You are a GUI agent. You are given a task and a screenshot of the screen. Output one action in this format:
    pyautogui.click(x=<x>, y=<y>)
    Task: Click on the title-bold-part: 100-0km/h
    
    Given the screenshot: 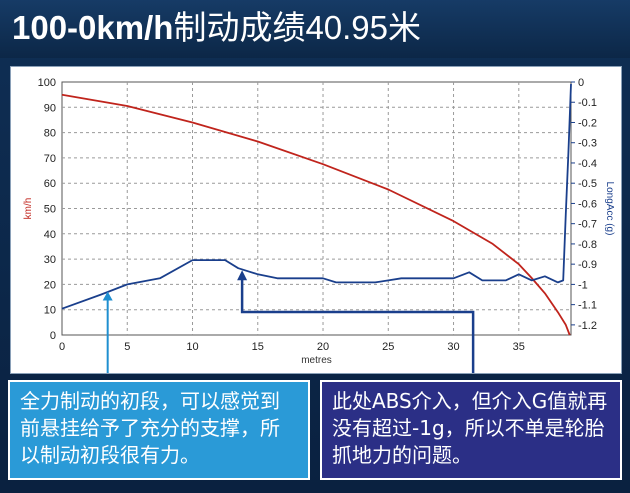 What is the action you would take?
    pyautogui.click(x=93, y=27)
    